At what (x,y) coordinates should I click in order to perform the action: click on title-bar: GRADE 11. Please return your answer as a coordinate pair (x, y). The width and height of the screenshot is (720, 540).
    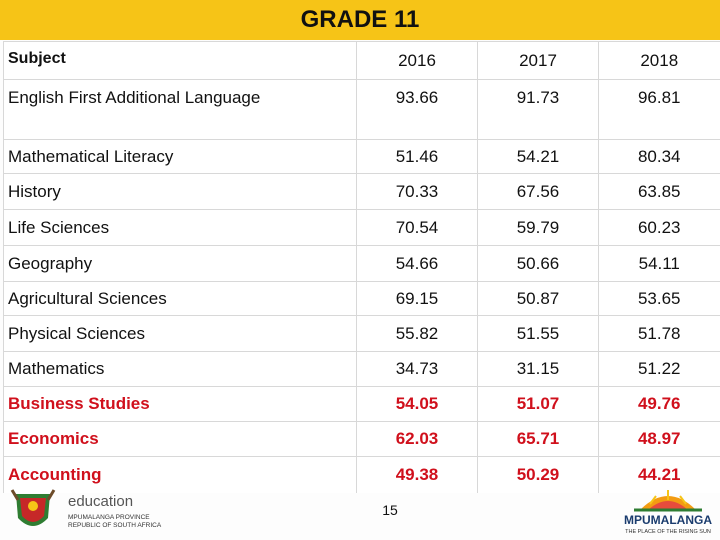
    Looking at the image, I should click on (360, 20).